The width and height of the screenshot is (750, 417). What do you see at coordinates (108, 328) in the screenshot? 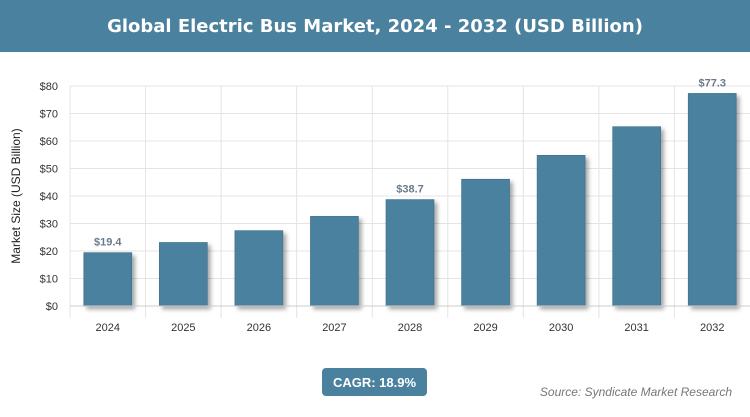
I see `x-tick-label: 2024` at bounding box center [108, 328].